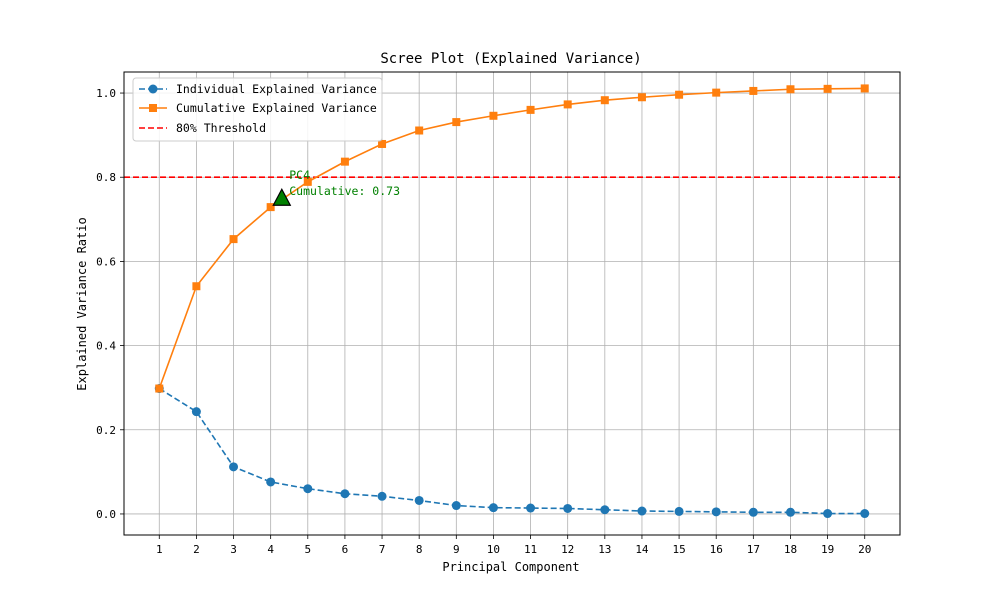 The image size is (1000, 600). I want to click on x-tick-label-16: 16, so click(716, 549).